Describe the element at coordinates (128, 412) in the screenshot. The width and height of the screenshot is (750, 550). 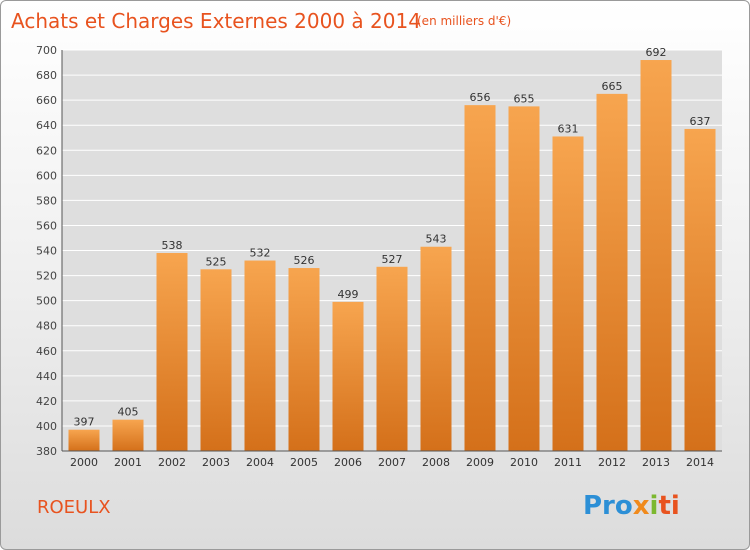
I see `data-label: 405` at that location.